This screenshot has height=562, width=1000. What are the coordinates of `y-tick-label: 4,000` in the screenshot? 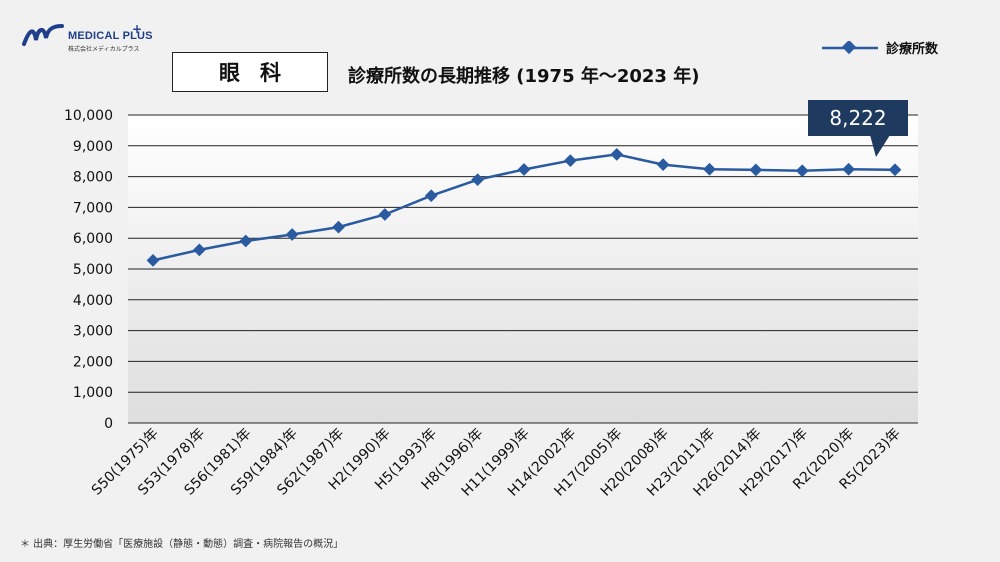 It's located at (93, 301).